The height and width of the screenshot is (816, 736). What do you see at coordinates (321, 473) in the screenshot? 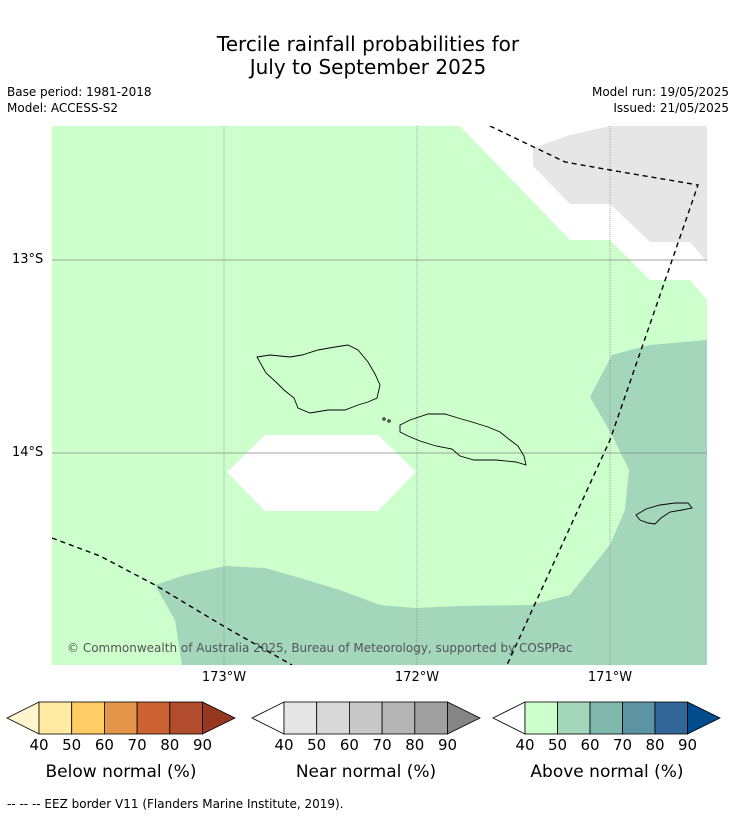
I see `no-dominant-region-hexagon` at bounding box center [321, 473].